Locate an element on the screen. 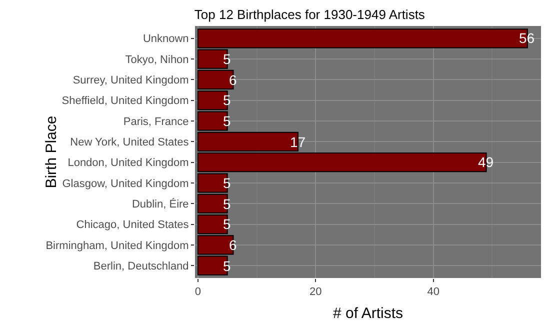  y-tick-label: New York, United States is located at coordinates (130, 142).